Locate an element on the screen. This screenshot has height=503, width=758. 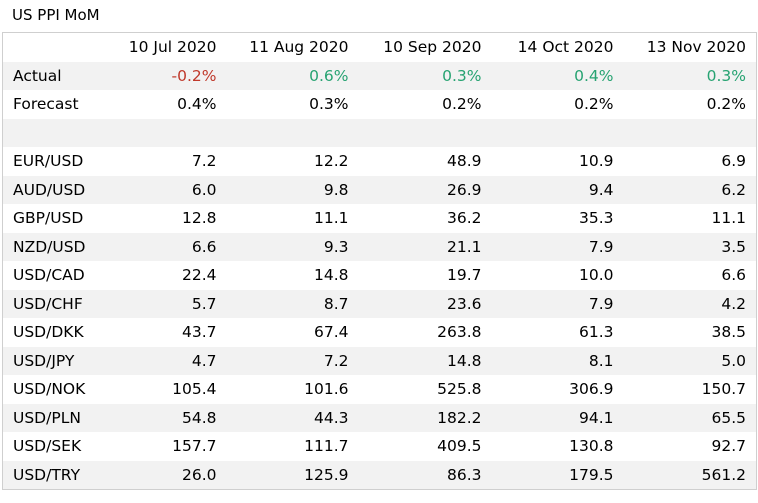
column-header: 14 Oct 2020 is located at coordinates (565, 47).